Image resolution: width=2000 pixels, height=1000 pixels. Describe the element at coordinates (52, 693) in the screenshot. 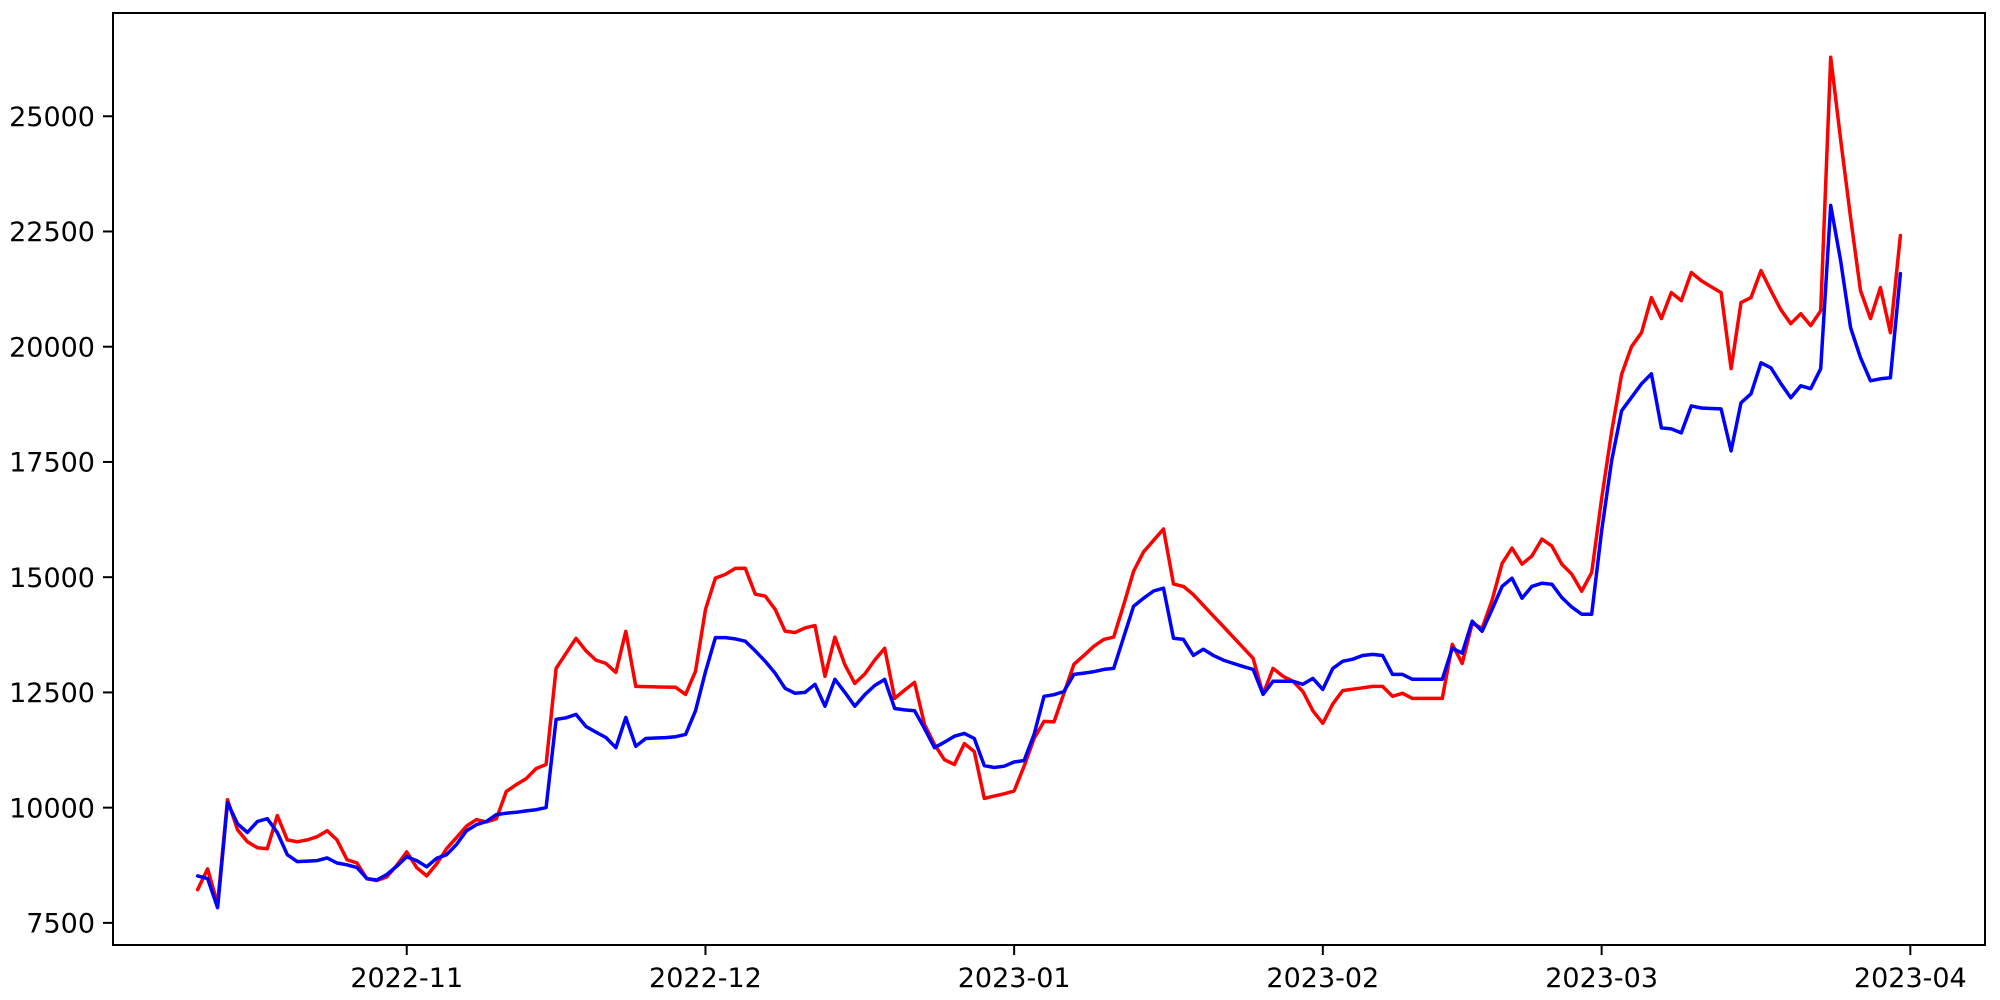

I see `y-tick-label: 12500` at that location.